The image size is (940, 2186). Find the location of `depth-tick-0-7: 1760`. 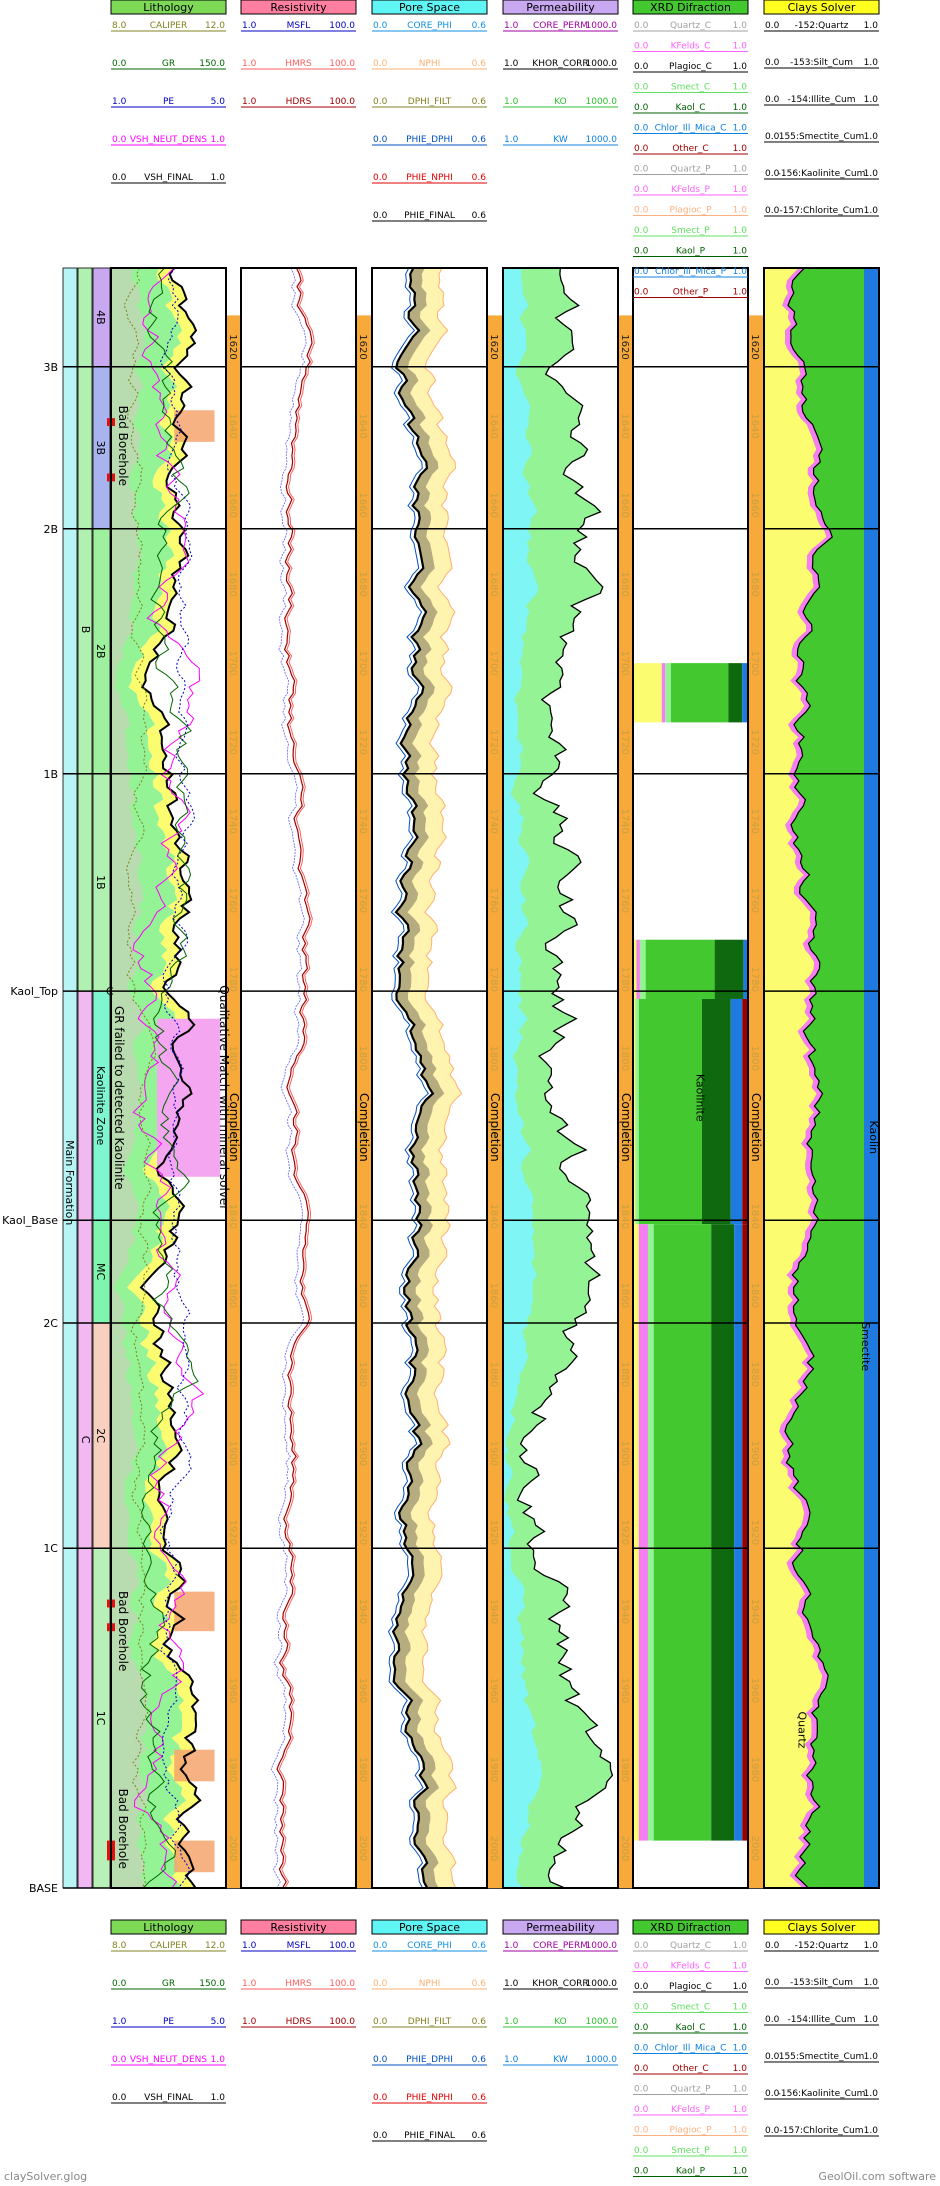

depth-tick-0-7: 1760 is located at coordinates (232, 899).